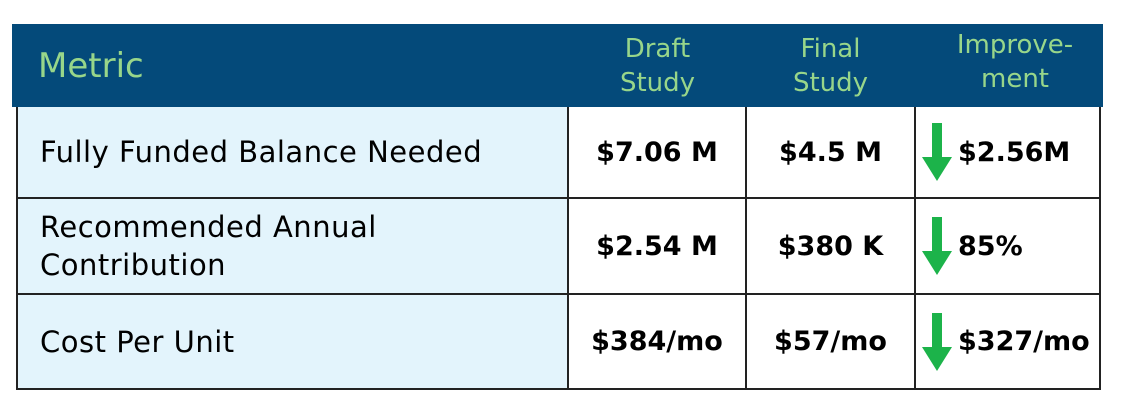 The height and width of the screenshot is (415, 1123). I want to click on header-final: Final Study, so click(830, 65).